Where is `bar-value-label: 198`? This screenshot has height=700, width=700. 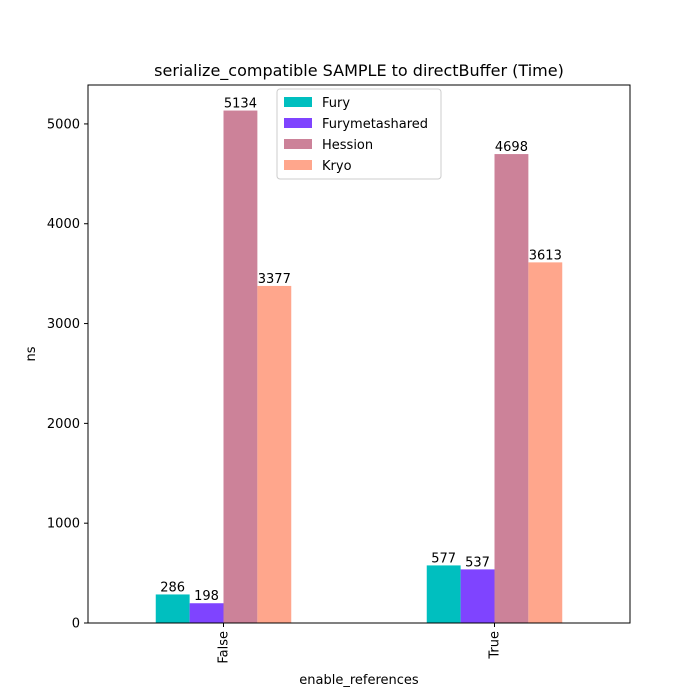
bar-value-label: 198 is located at coordinates (206, 596).